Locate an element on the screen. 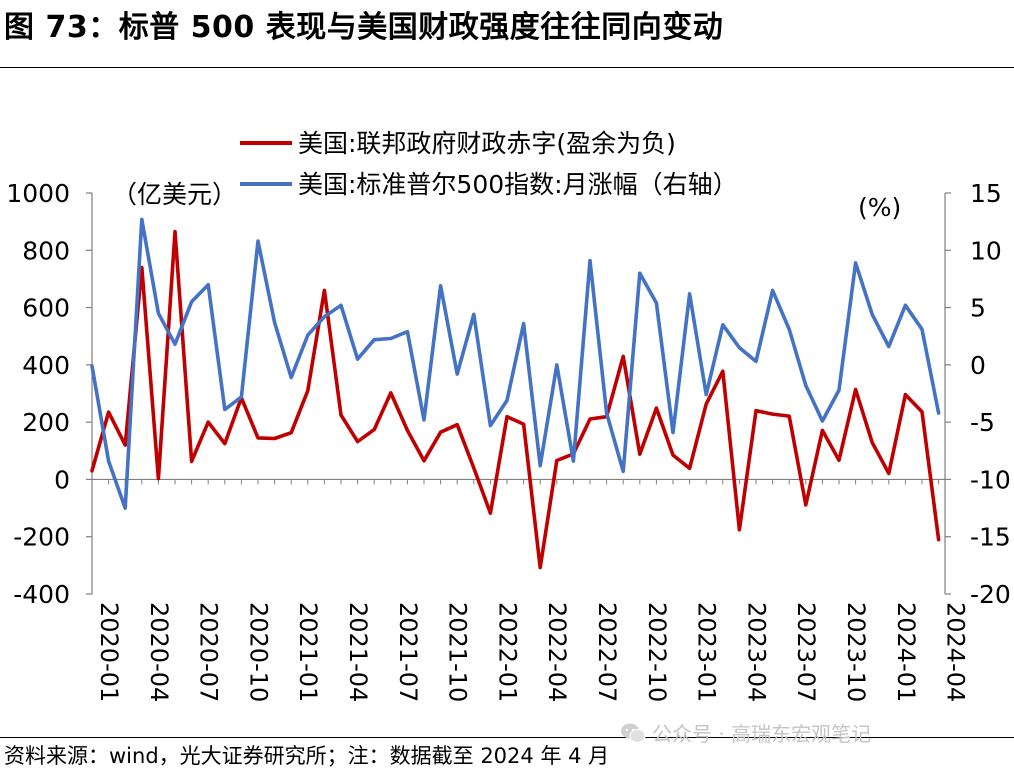  right-tick-label: -10 is located at coordinates (990, 479).